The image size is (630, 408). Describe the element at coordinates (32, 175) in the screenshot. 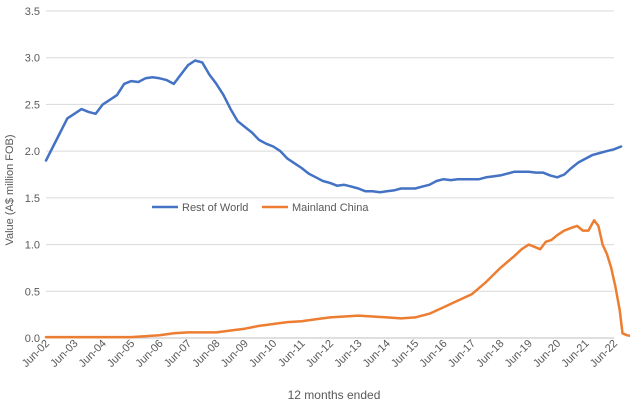

I see `y-axis-ticks: 0.0 0.5 1.0 1.5 2.0 2.5 3.0 3.5` at that location.